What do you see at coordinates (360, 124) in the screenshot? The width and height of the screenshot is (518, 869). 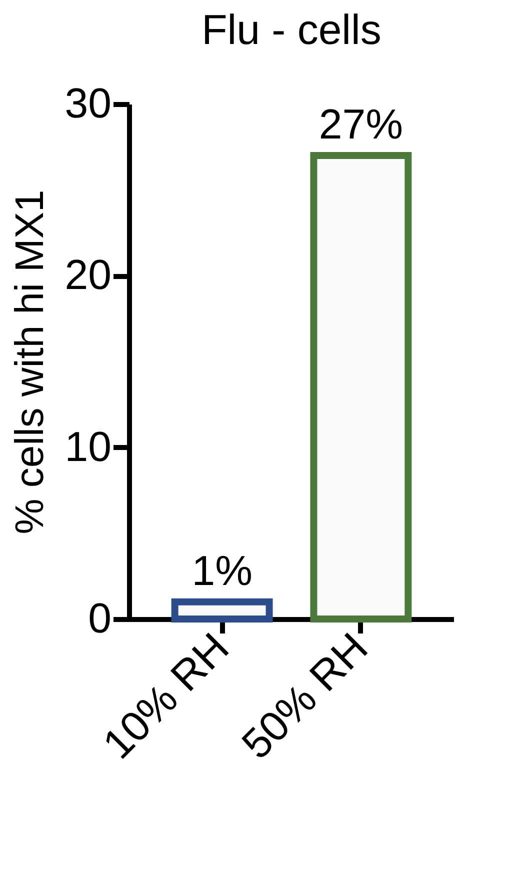 I see `data-label: 27%` at bounding box center [360, 124].